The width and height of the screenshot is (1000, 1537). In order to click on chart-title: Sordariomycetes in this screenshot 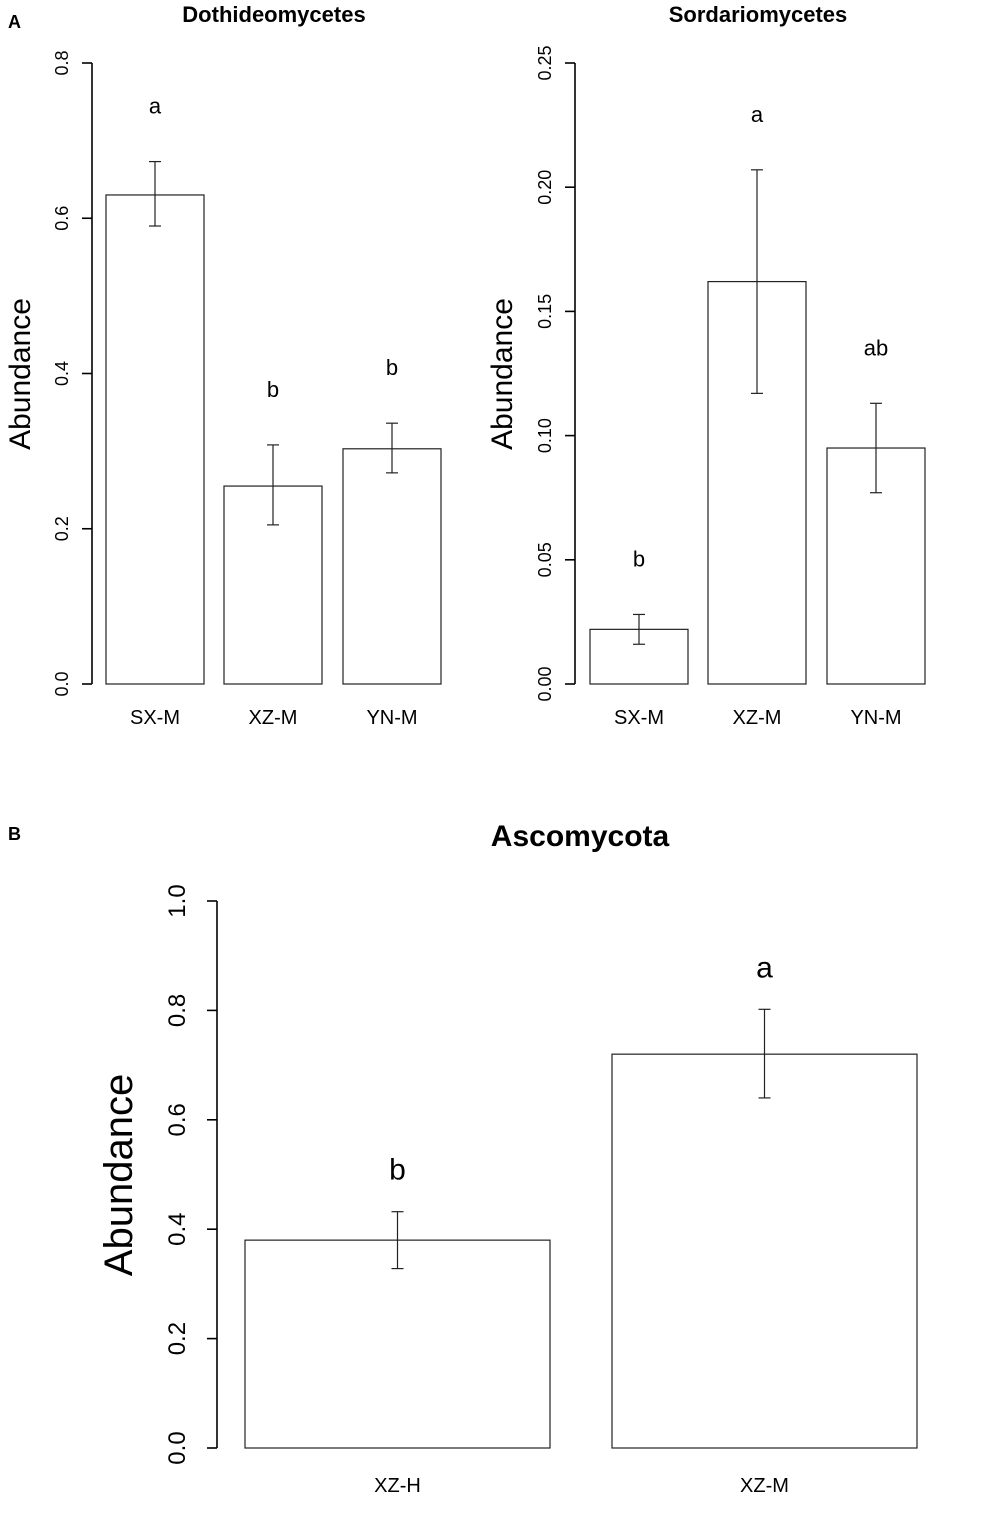, I will do `click(758, 14)`.